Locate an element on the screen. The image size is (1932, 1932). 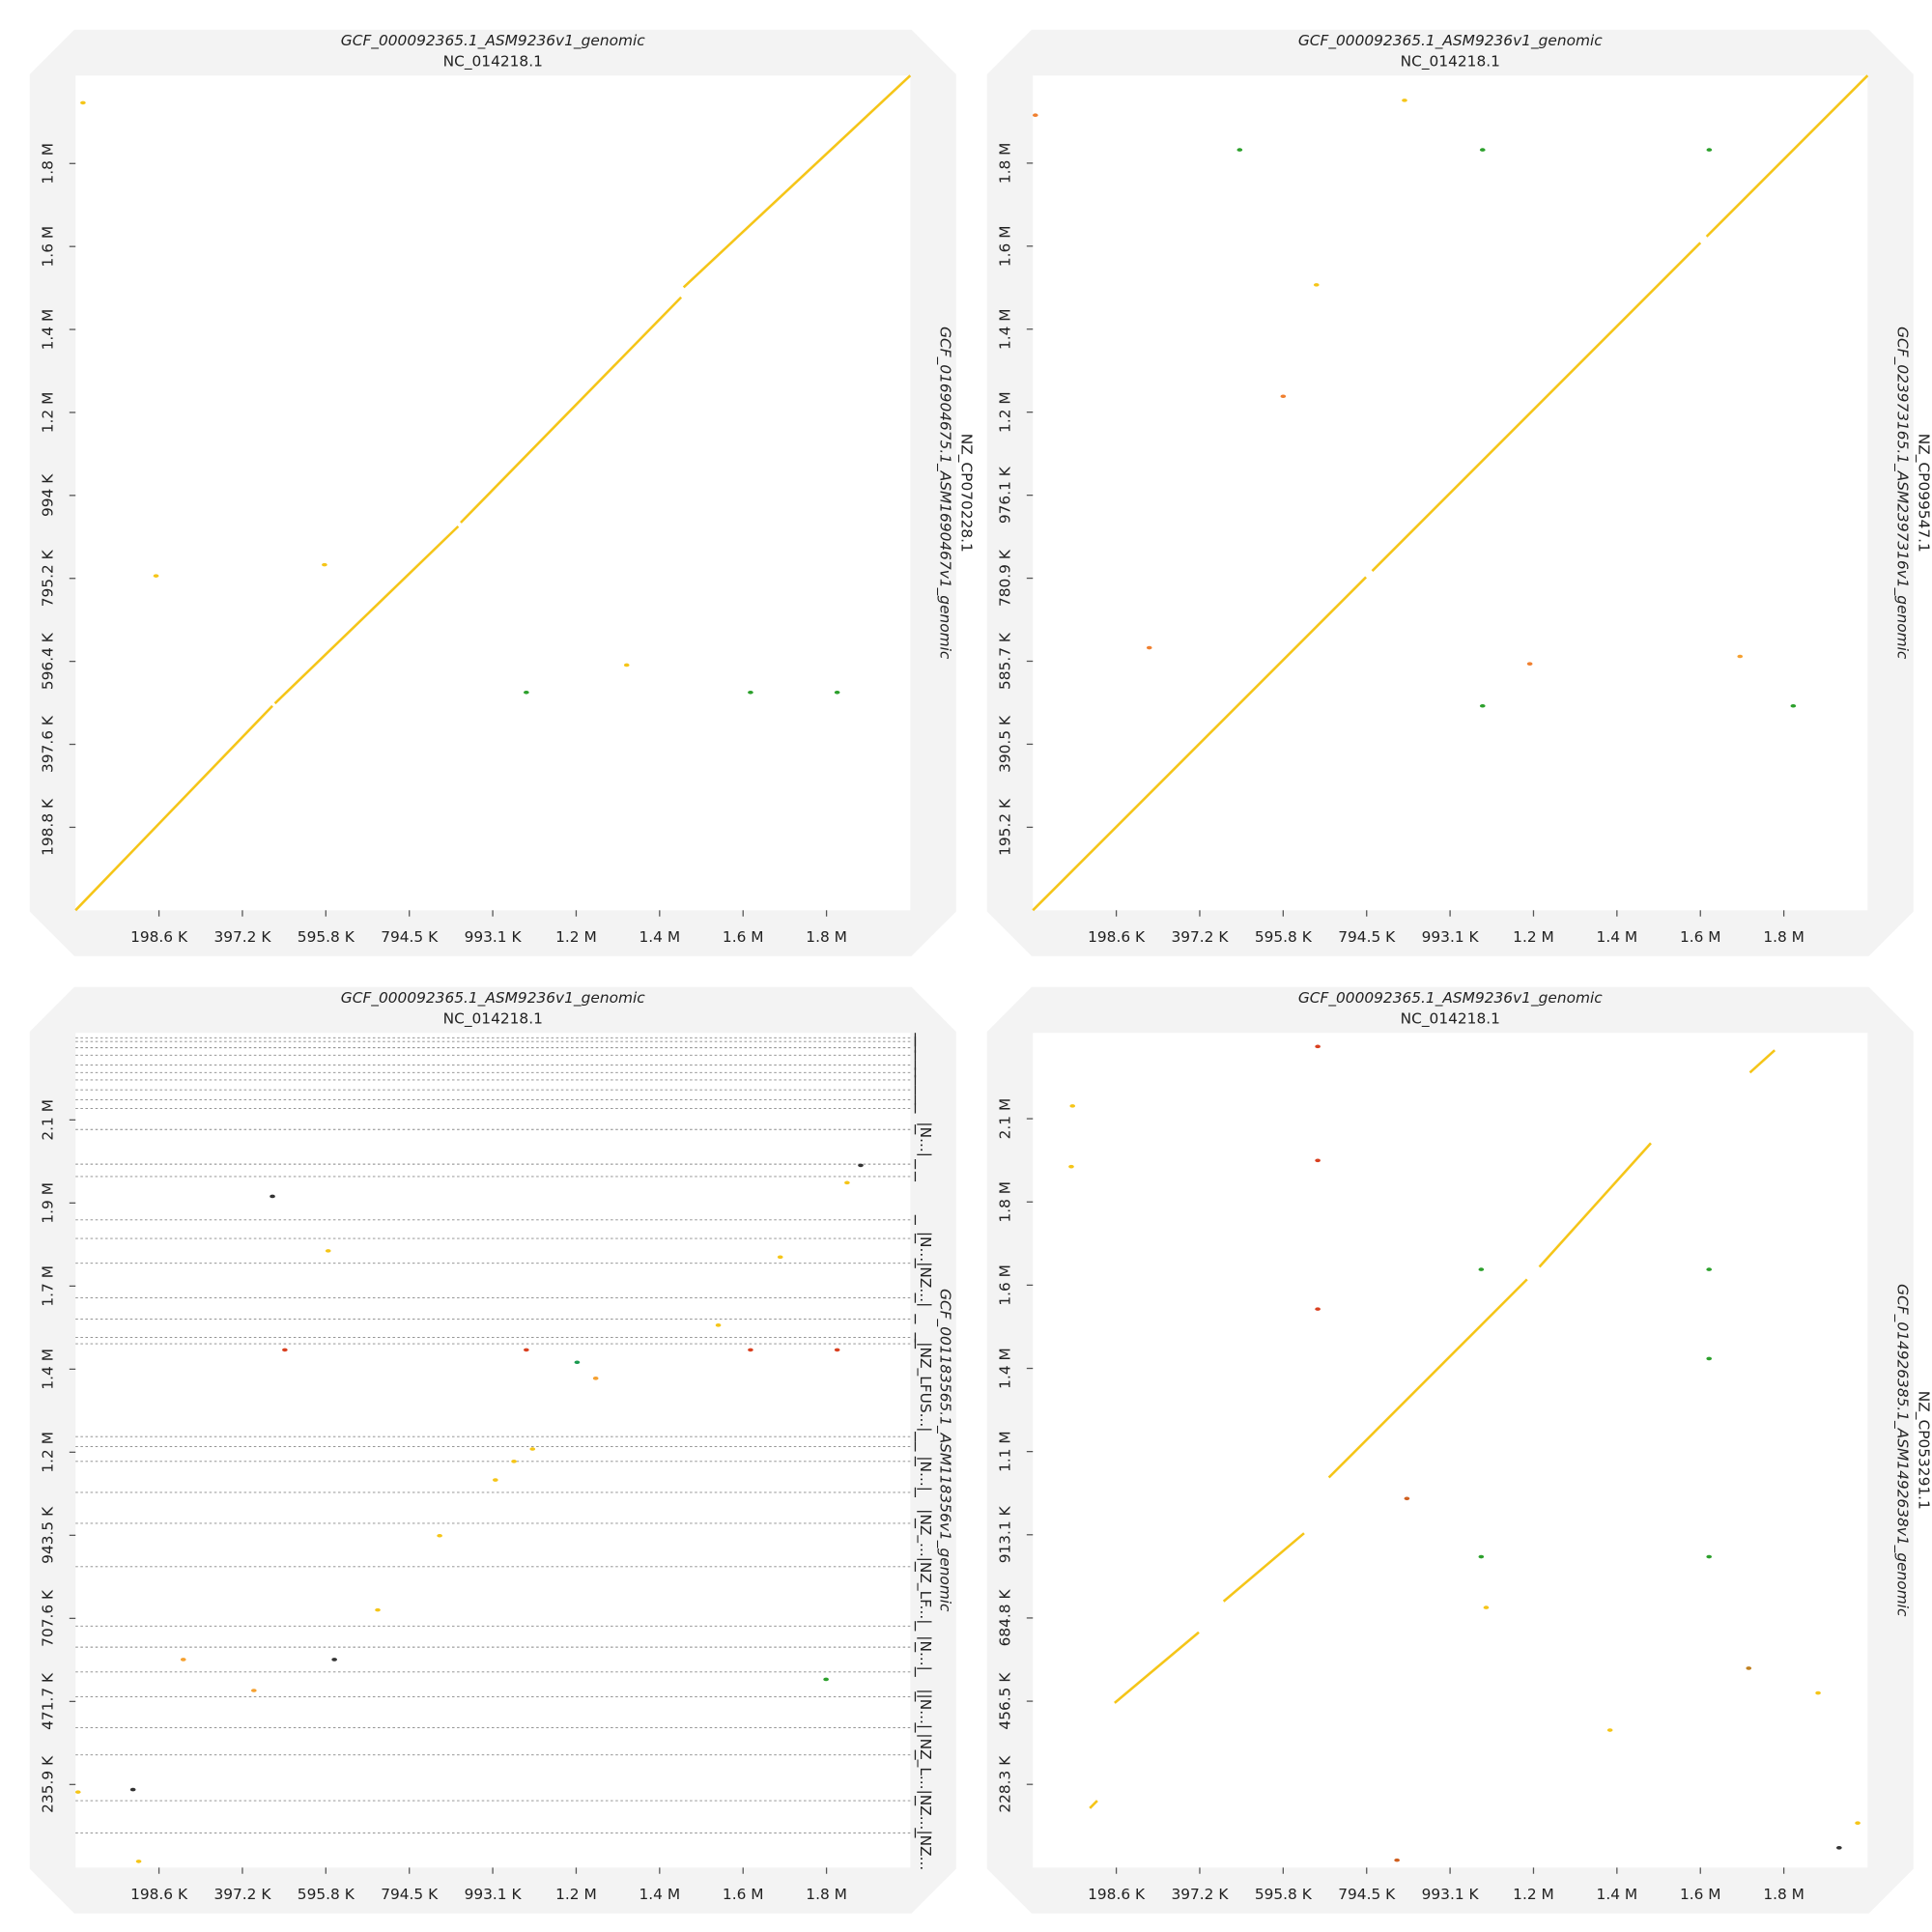
y-tick-label: 1.1 M is located at coordinates (1005, 1451).